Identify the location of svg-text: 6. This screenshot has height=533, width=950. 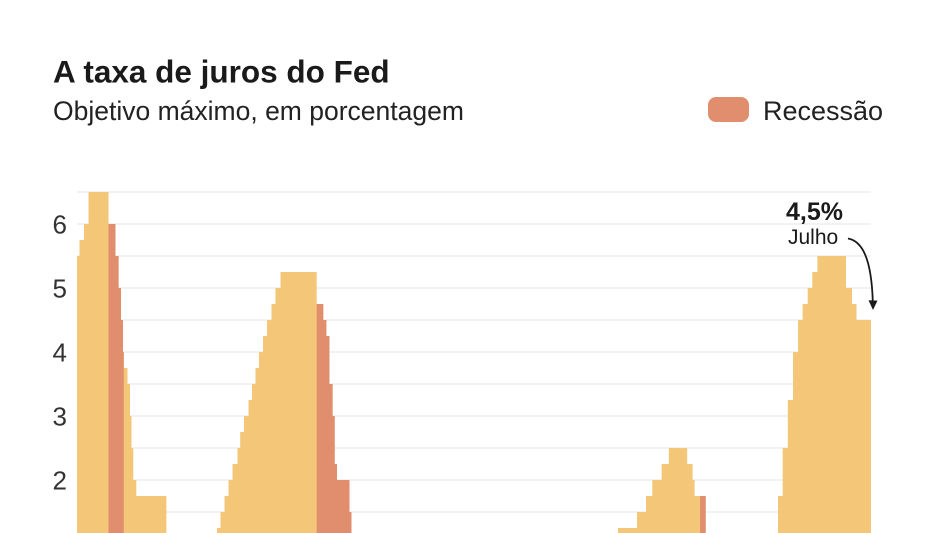
(60, 225).